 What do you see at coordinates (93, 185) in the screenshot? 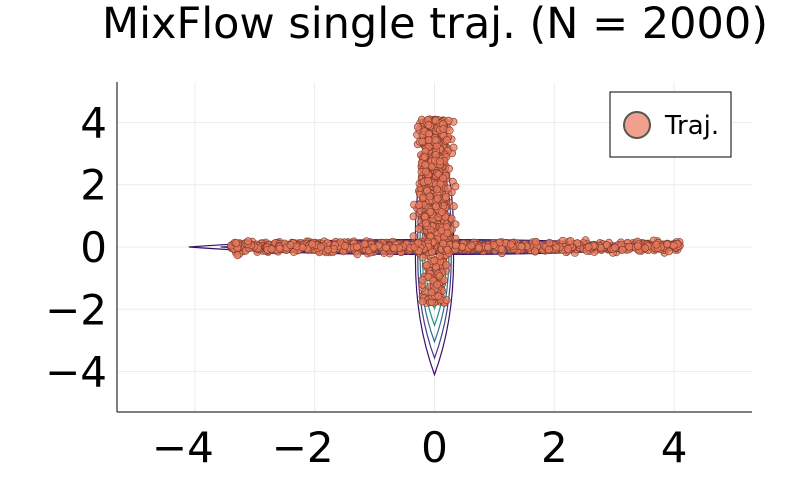
I see `y-tick-label: 2` at bounding box center [93, 185].